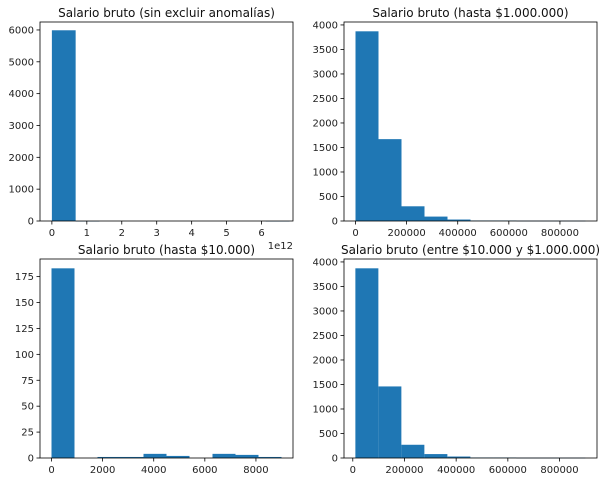  I want to click on y-tick-label: 5000, so click(21, 62).